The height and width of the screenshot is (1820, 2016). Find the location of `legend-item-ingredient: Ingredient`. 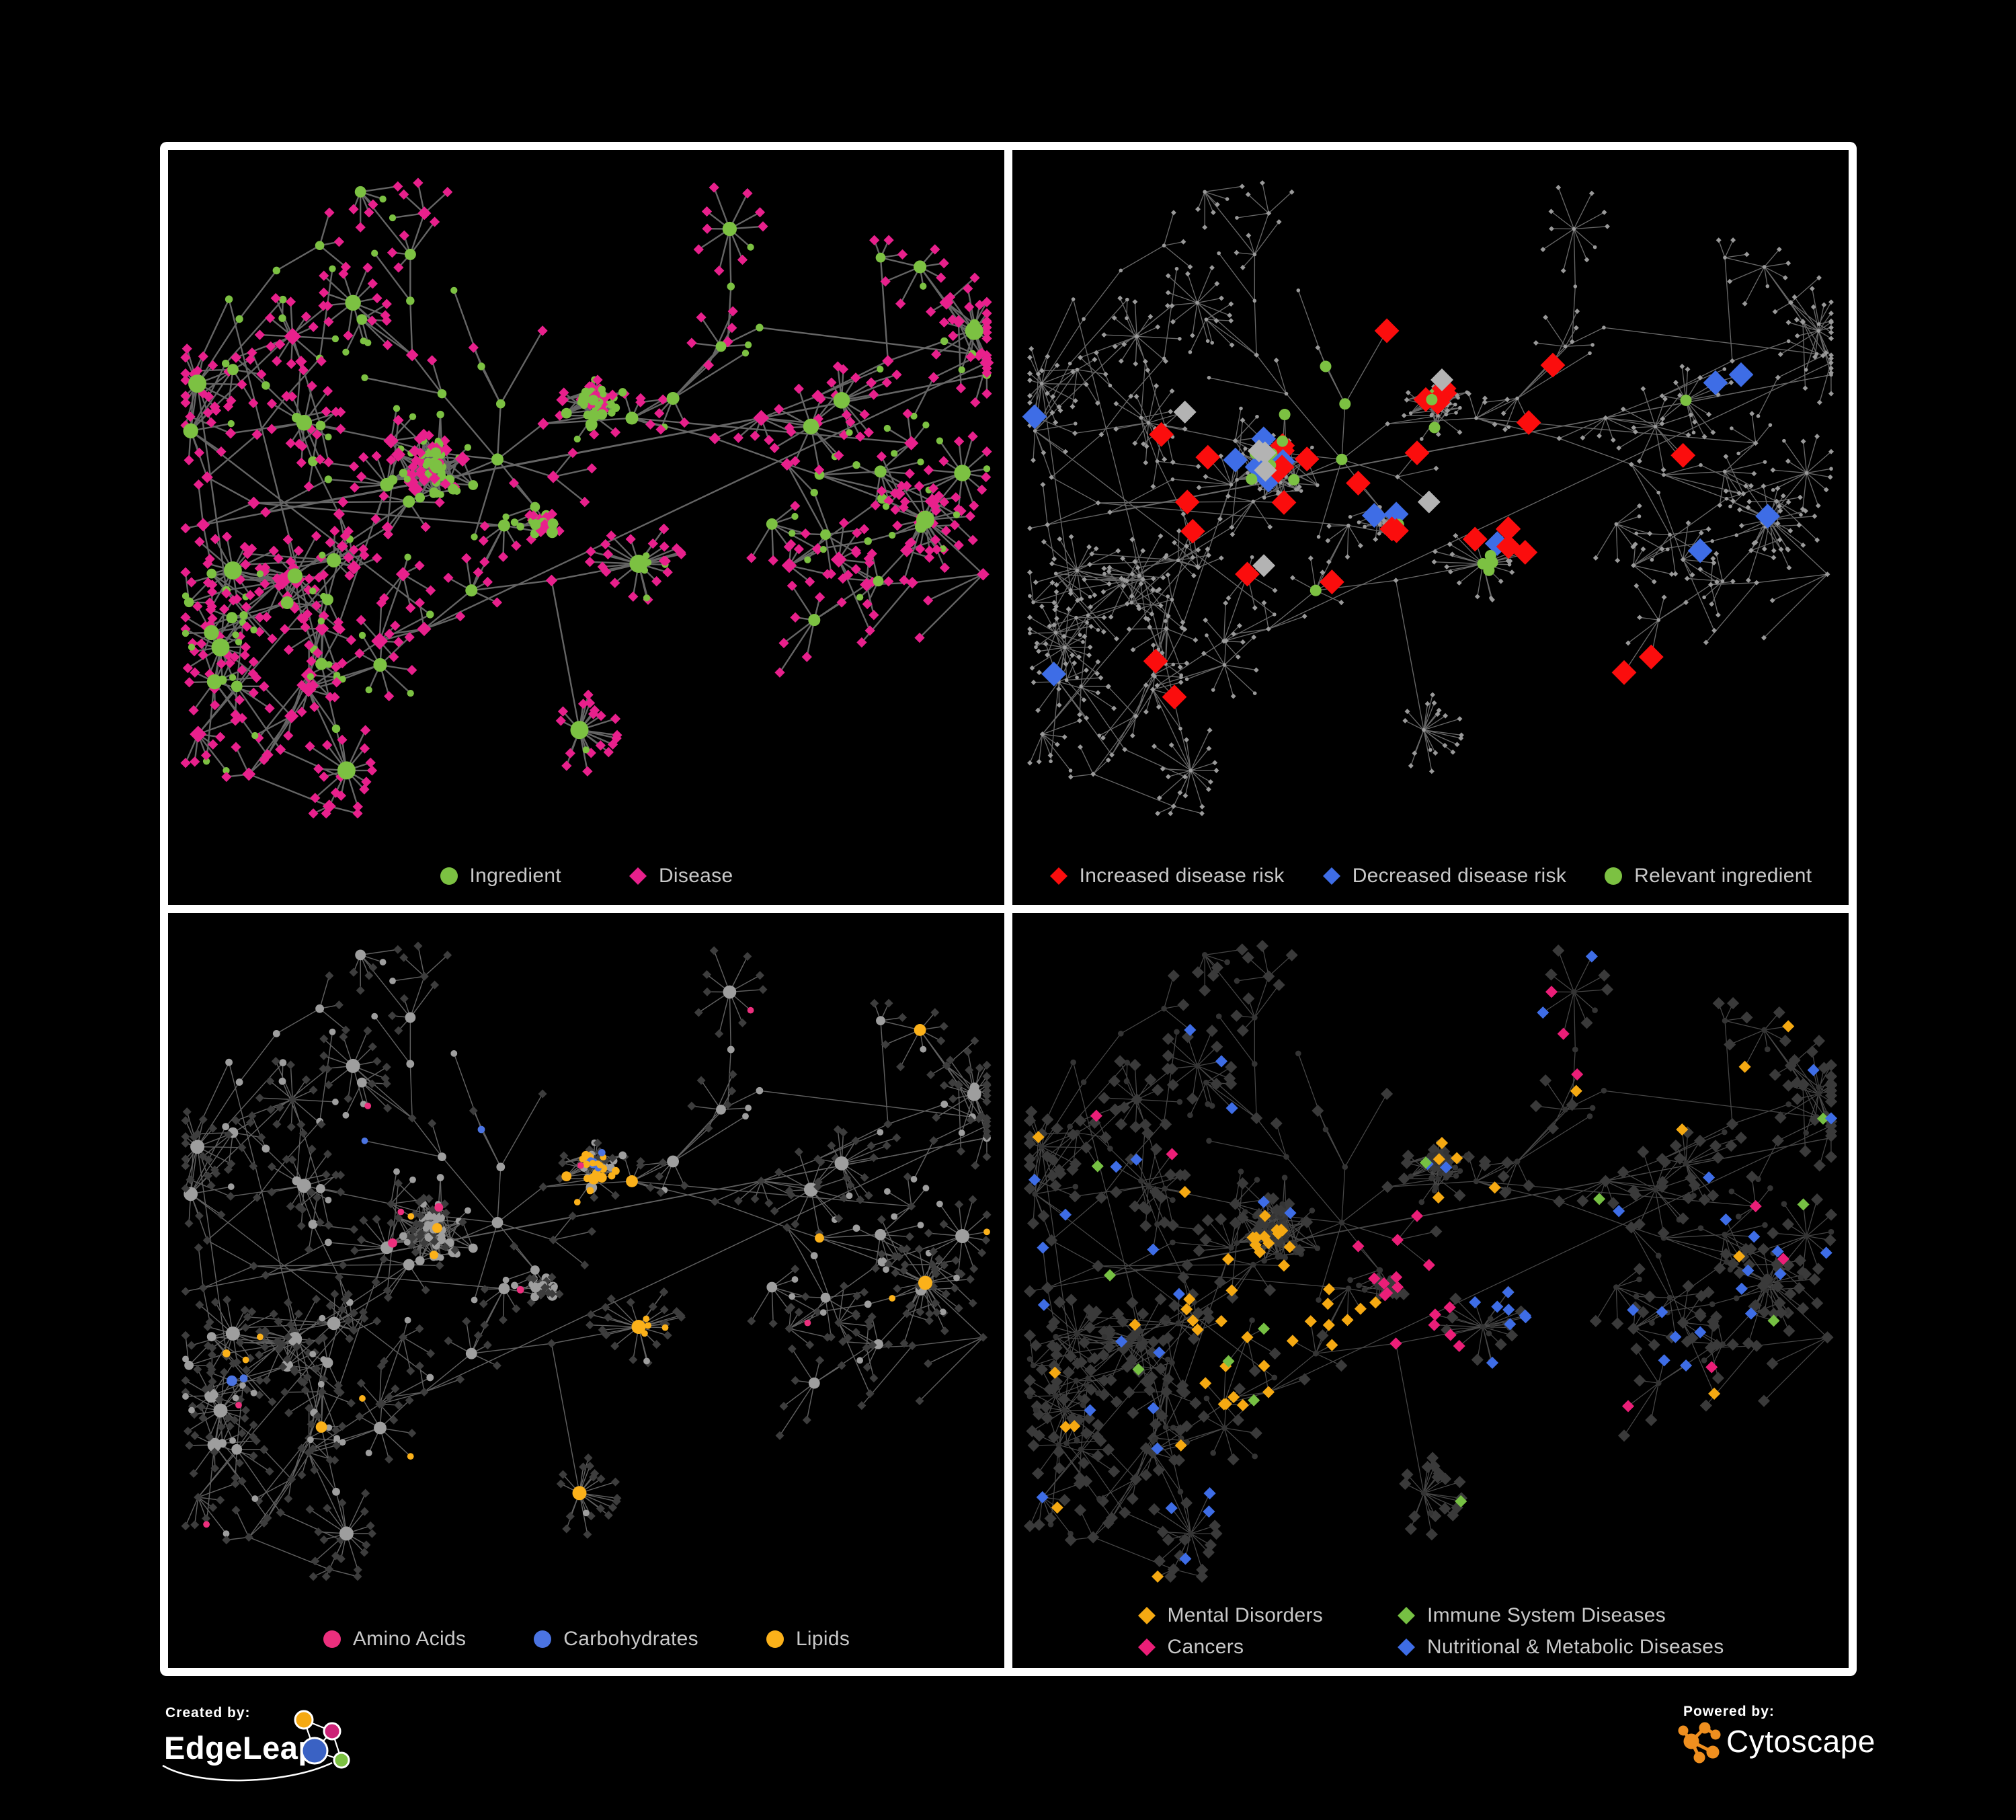

legend-item-ingredient: Ingredient is located at coordinates (500, 876).